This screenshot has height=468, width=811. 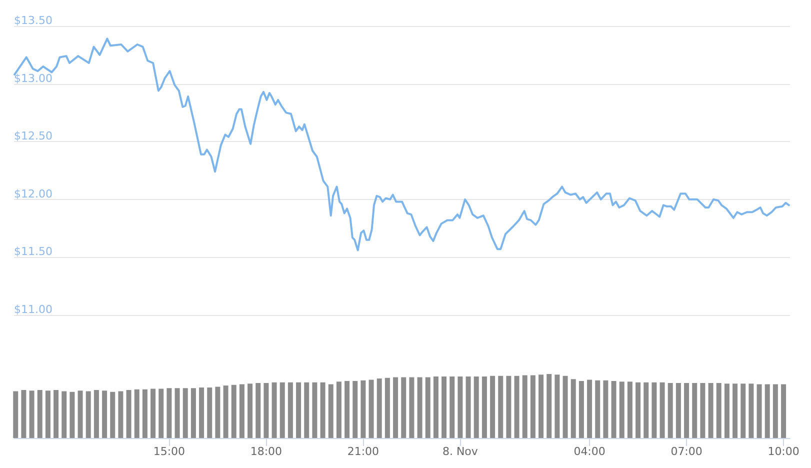 What do you see at coordinates (33, 193) in the screenshot?
I see `y-tick-label: $12.00` at bounding box center [33, 193].